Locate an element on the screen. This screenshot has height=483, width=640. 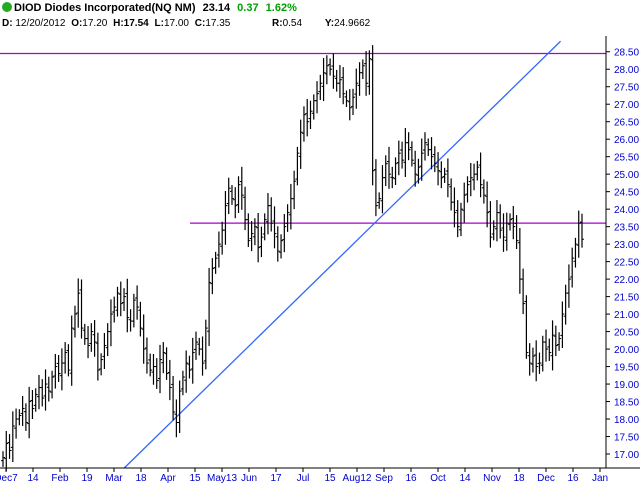
x-tick-label: May13 is located at coordinates (222, 478).